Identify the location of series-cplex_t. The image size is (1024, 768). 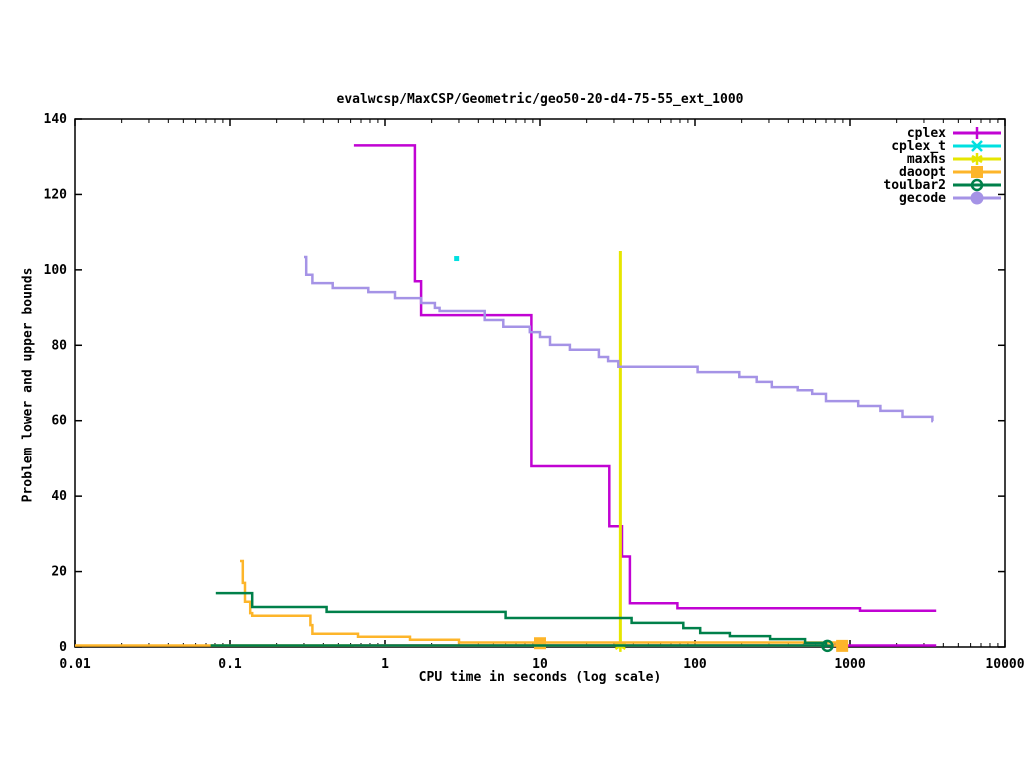
(457, 259).